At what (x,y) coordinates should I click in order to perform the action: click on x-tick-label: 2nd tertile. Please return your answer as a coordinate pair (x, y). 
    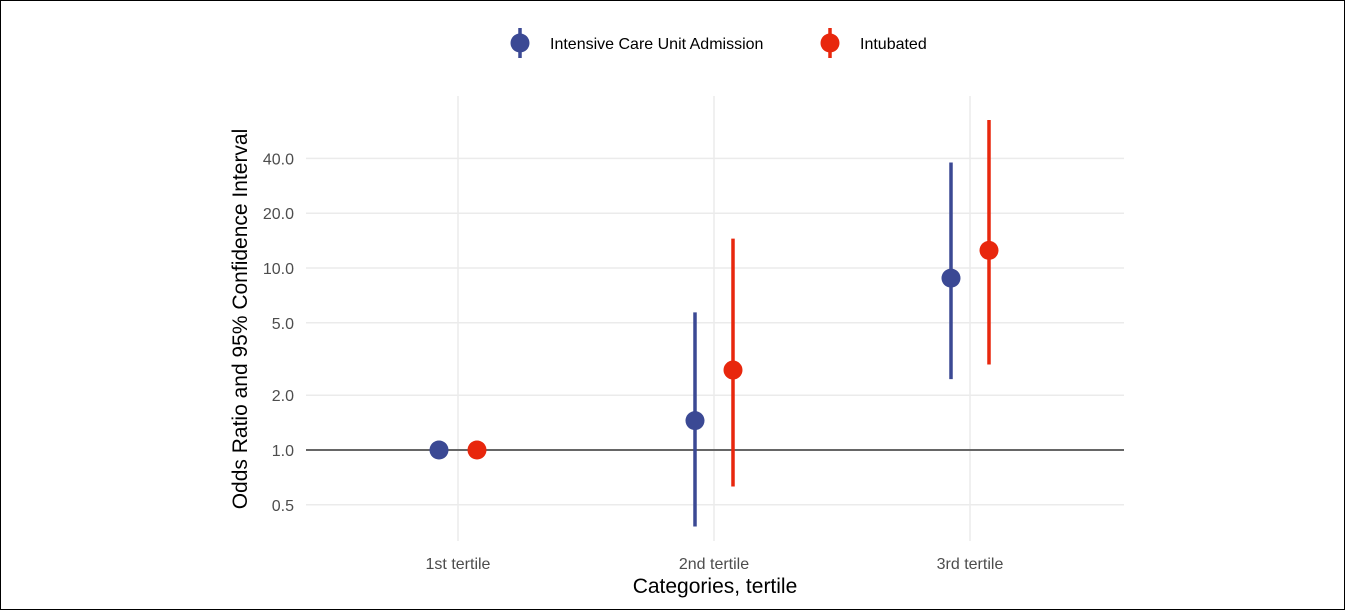
    Looking at the image, I should click on (714, 564).